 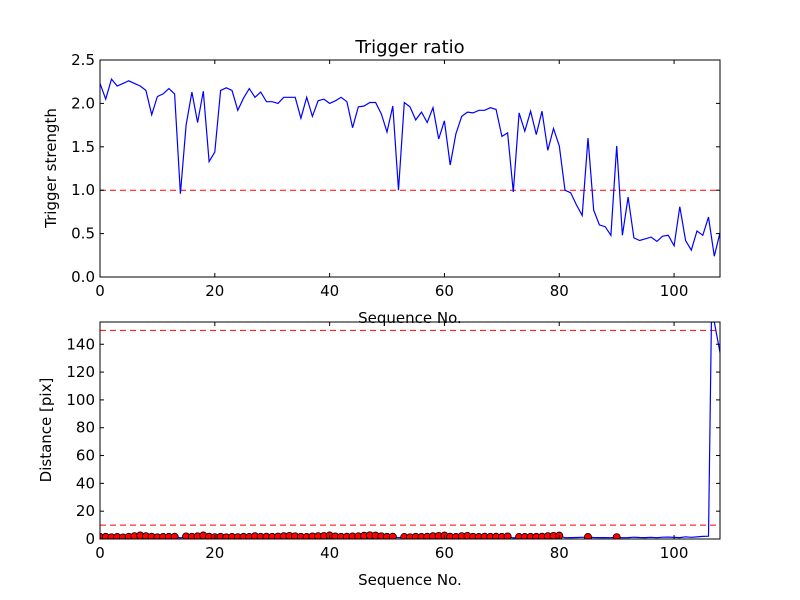 I want to click on y-tick-label: 2.5, so click(x=83, y=60).